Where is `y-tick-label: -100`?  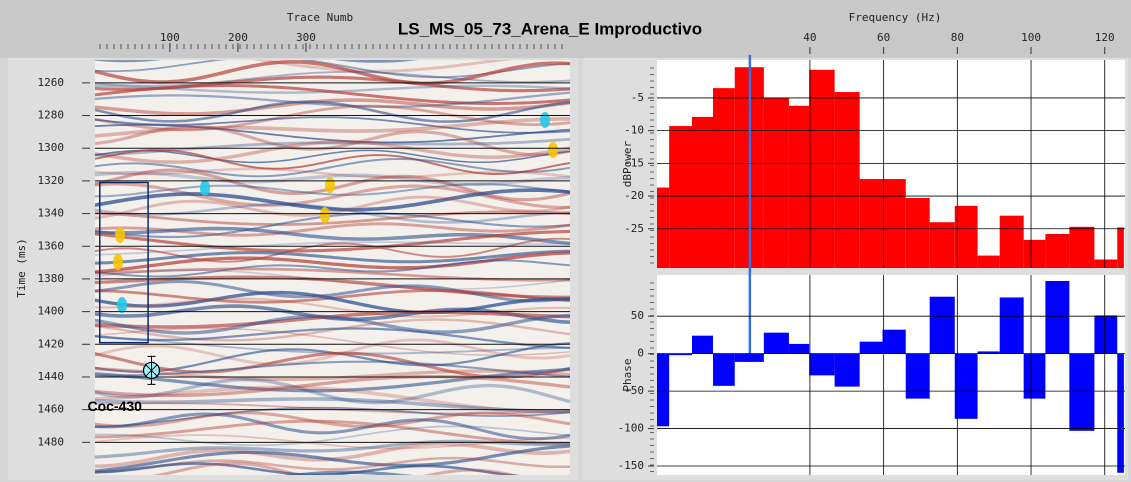 y-tick-label: -100 is located at coordinates (631, 428).